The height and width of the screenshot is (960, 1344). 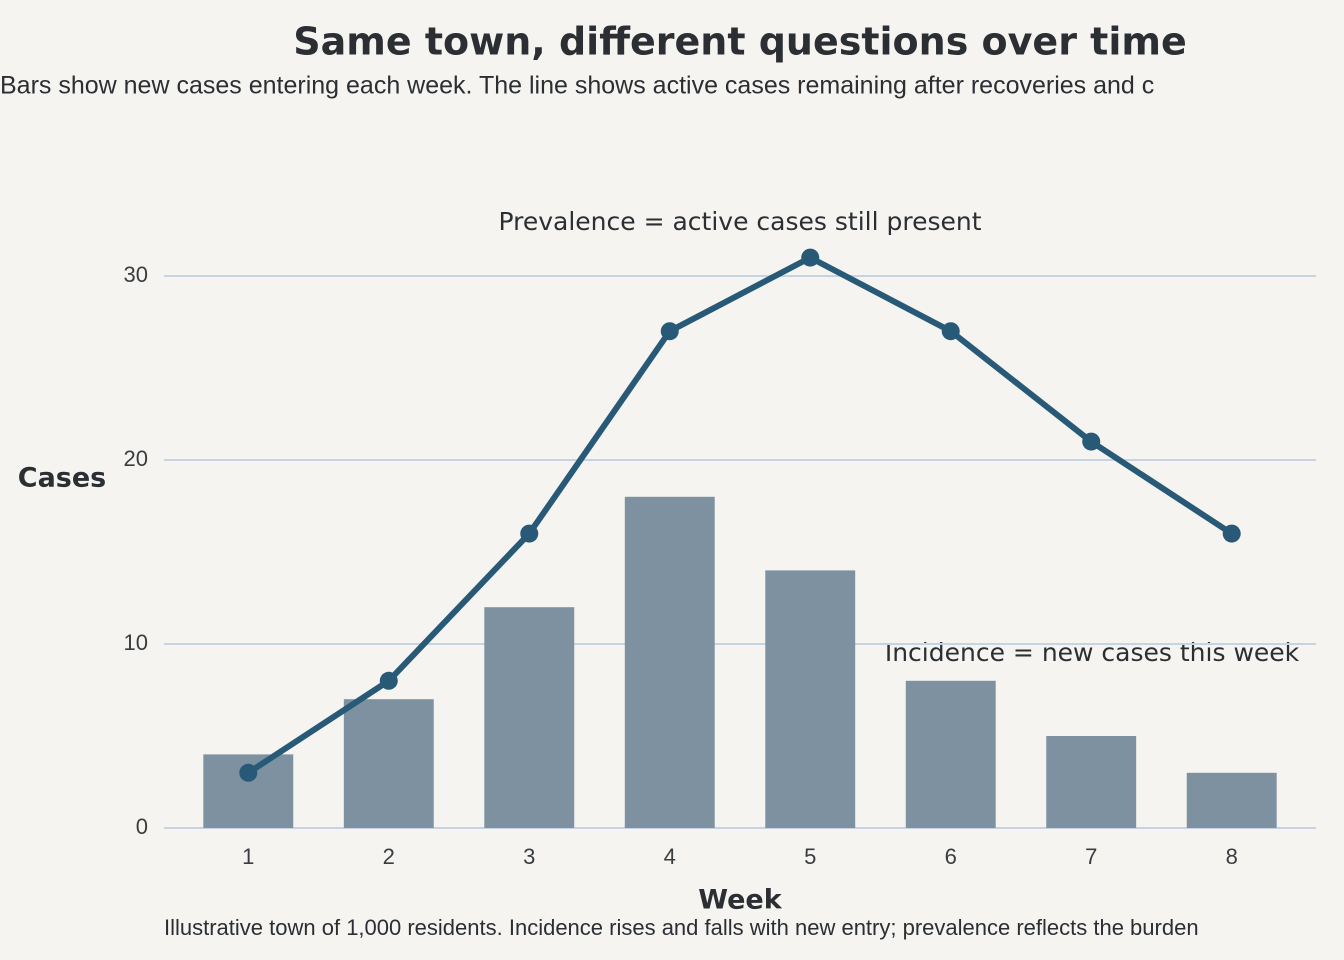 What do you see at coordinates (810, 856) in the screenshot?
I see `x-tick-label: 5` at bounding box center [810, 856].